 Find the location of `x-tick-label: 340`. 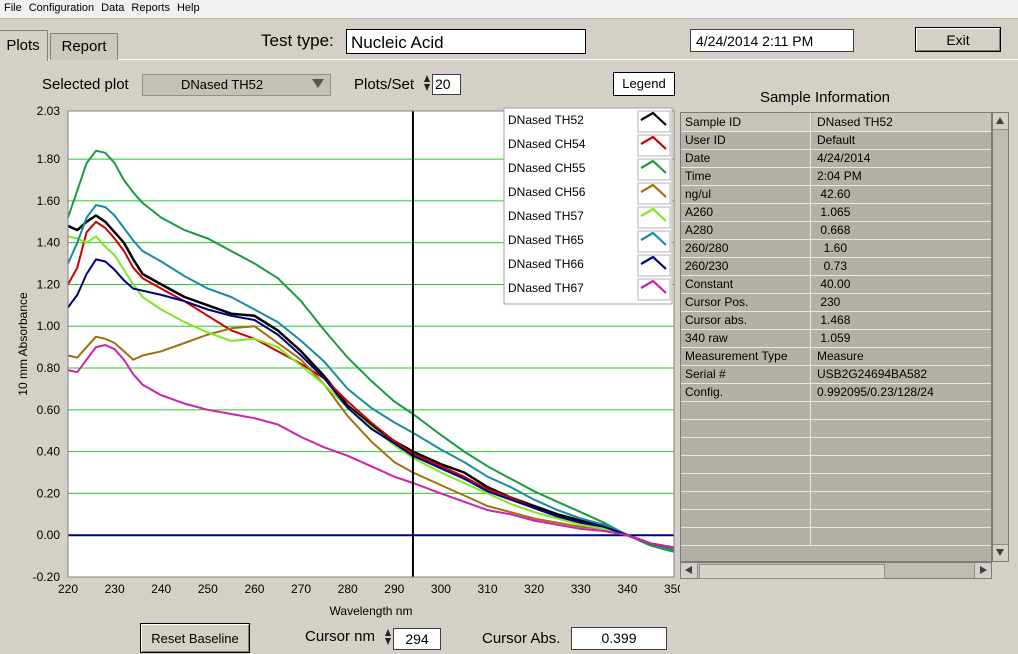

x-tick-label: 340 is located at coordinates (627, 589).